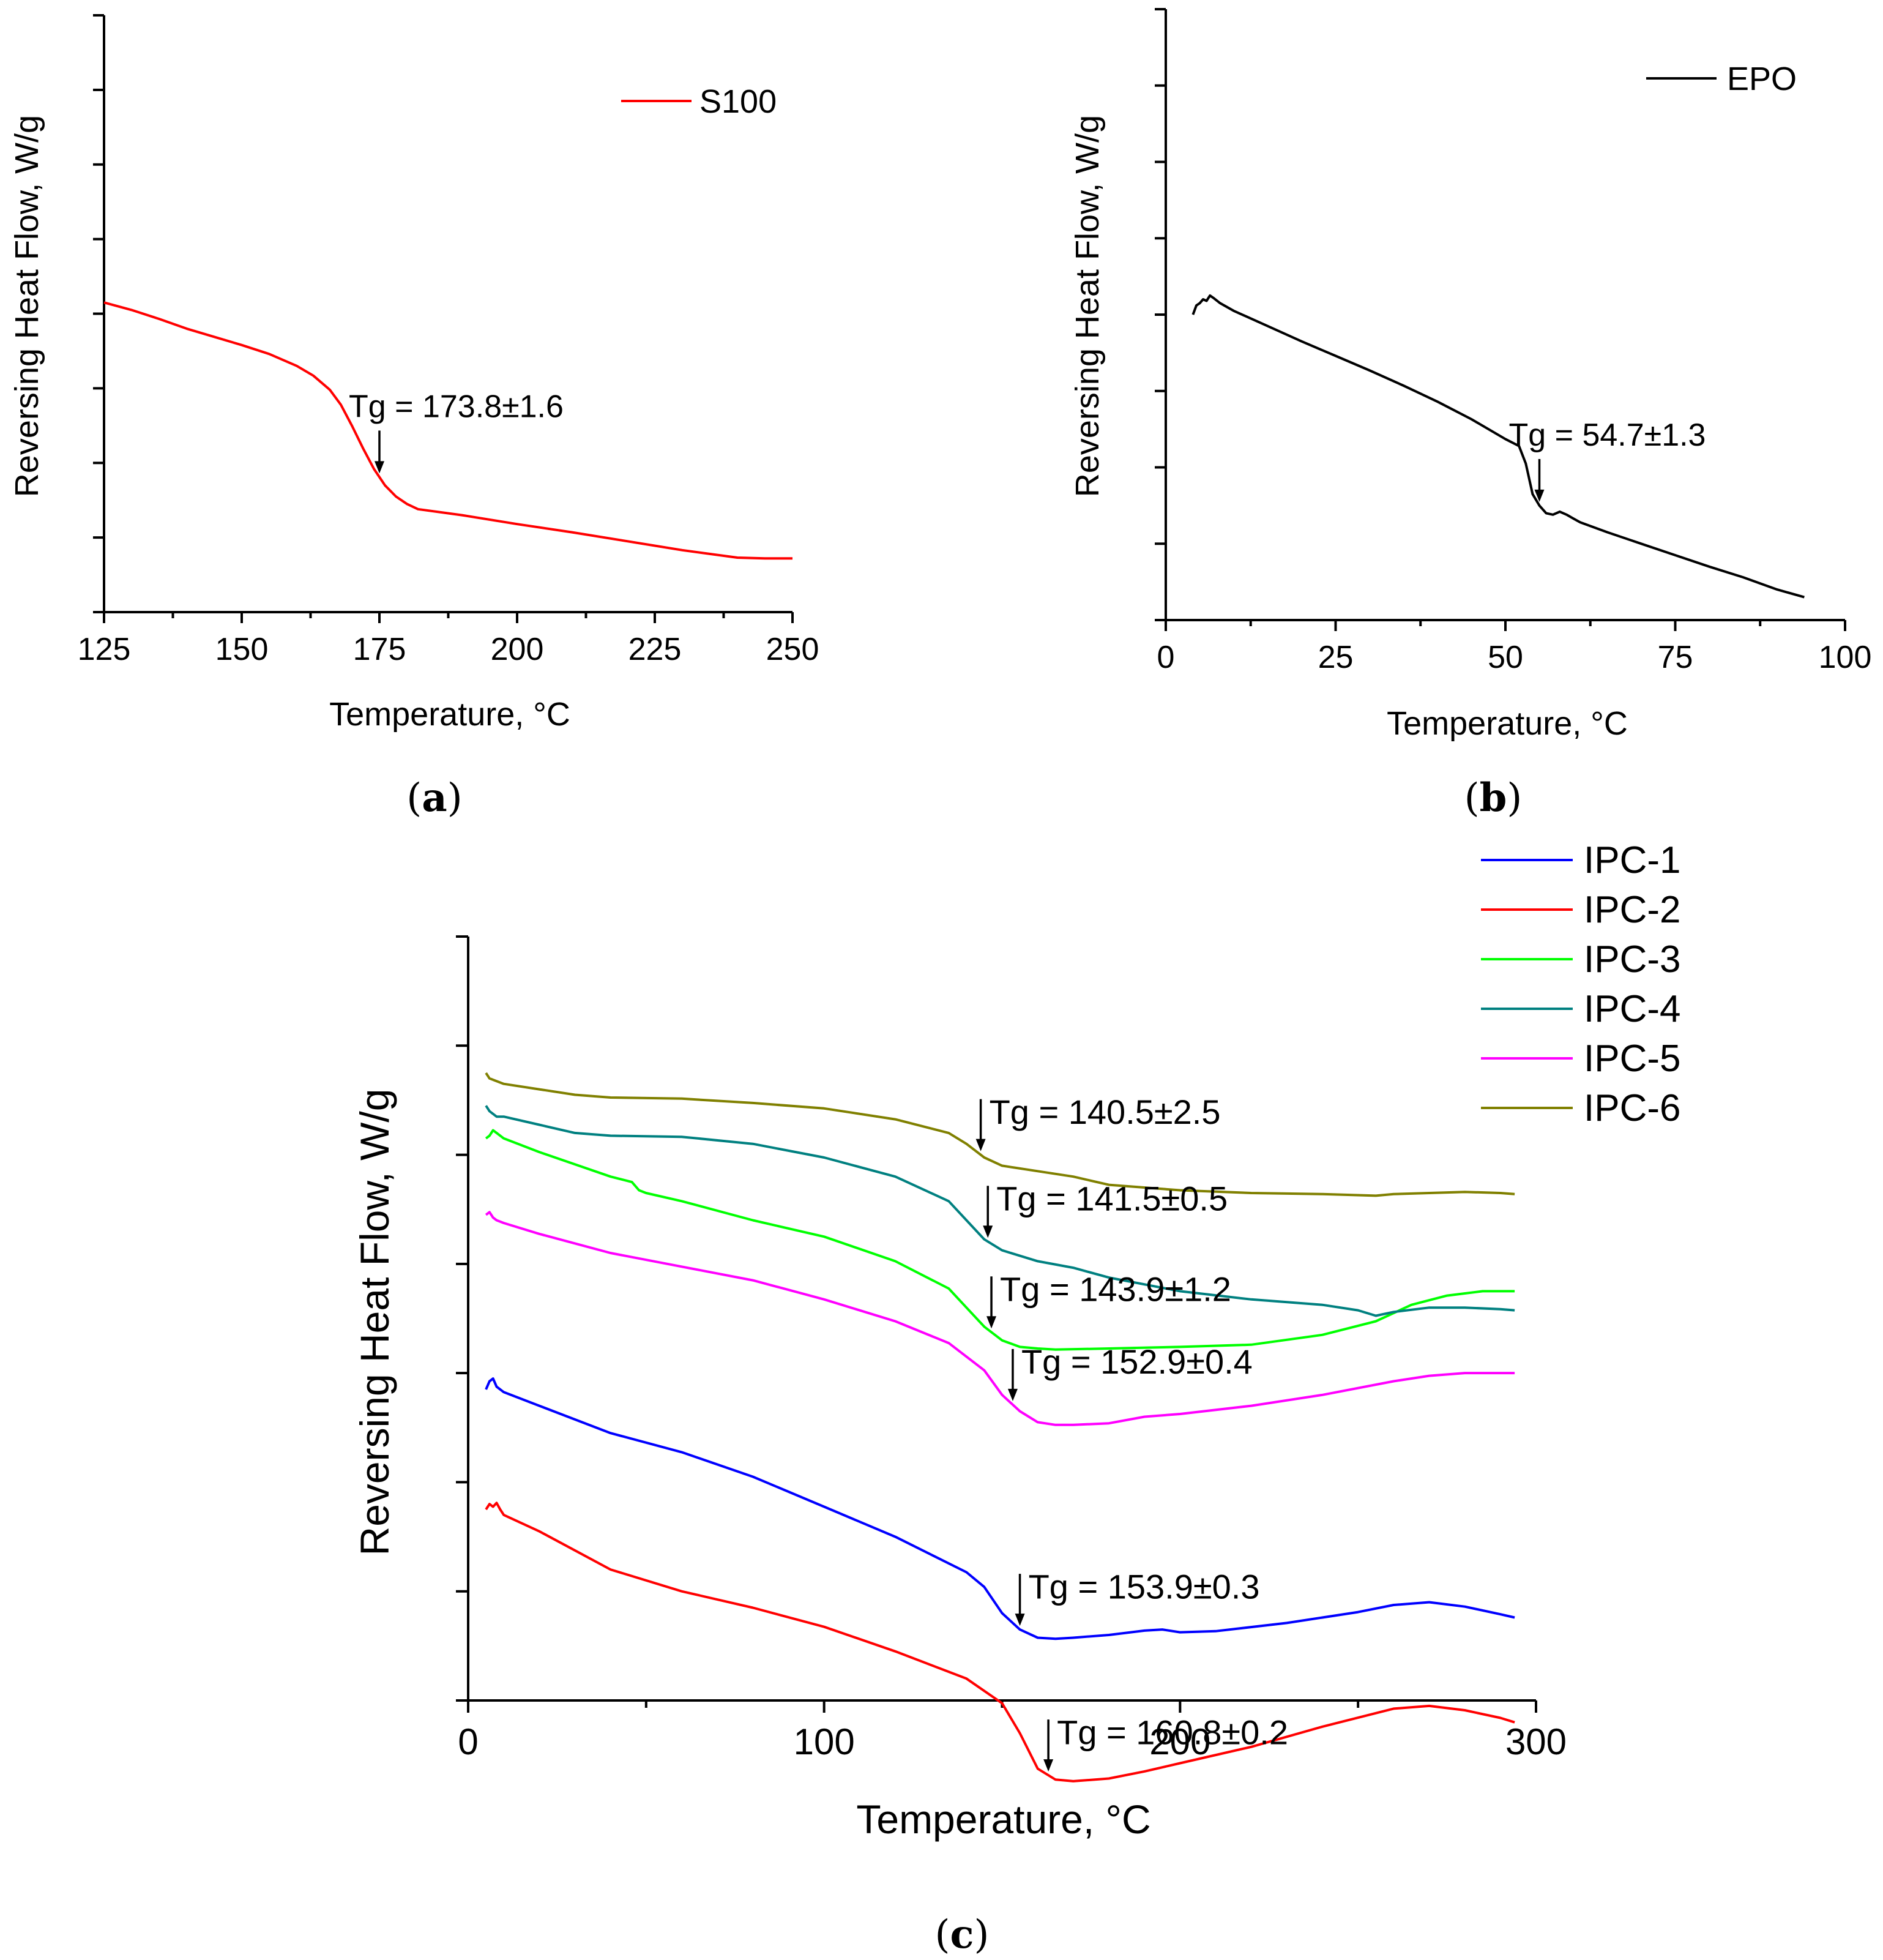 The image size is (1883, 1960). I want to click on panel-a-annotations: Tg = 173.8±1.6, so click(456, 431).